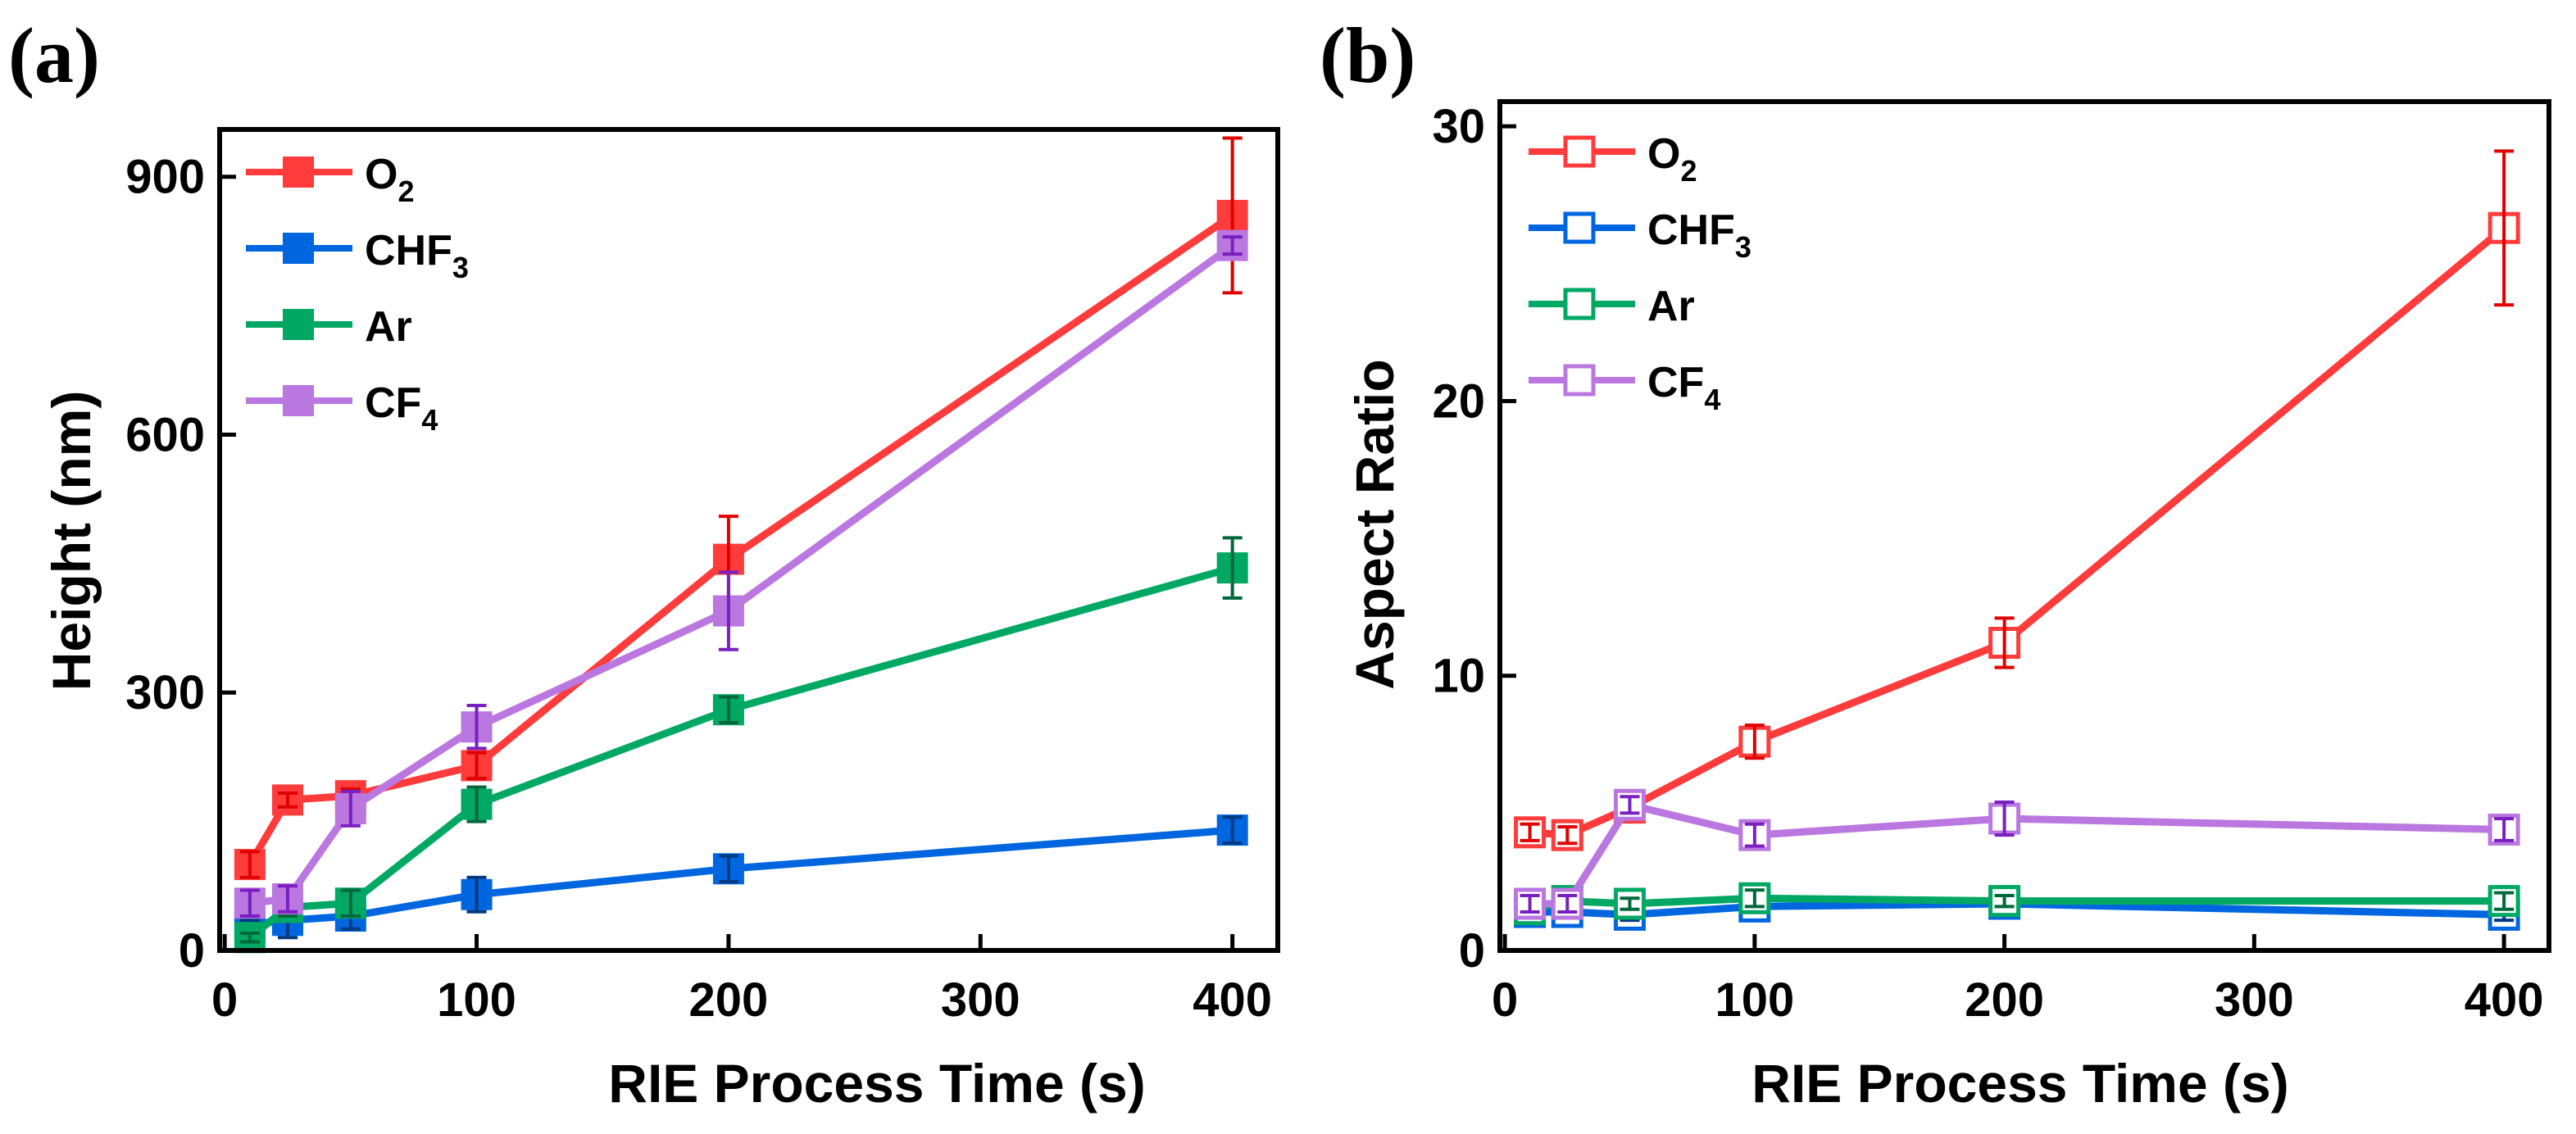  Describe the element at coordinates (2017, 854) in the screenshot. I see `series-CF4` at that location.